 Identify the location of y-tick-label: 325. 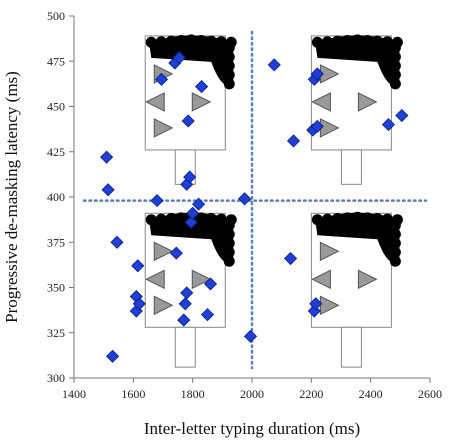
(56, 333).